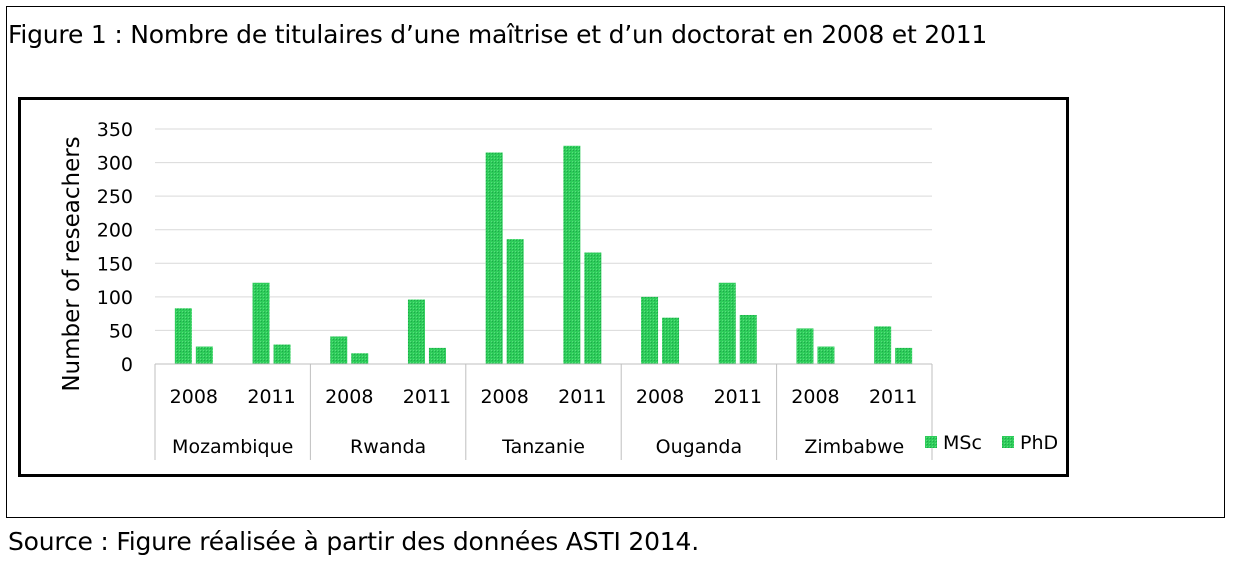 The width and height of the screenshot is (1237, 565). What do you see at coordinates (1008, 442) in the screenshot?
I see `legend-swatch-phd` at bounding box center [1008, 442].